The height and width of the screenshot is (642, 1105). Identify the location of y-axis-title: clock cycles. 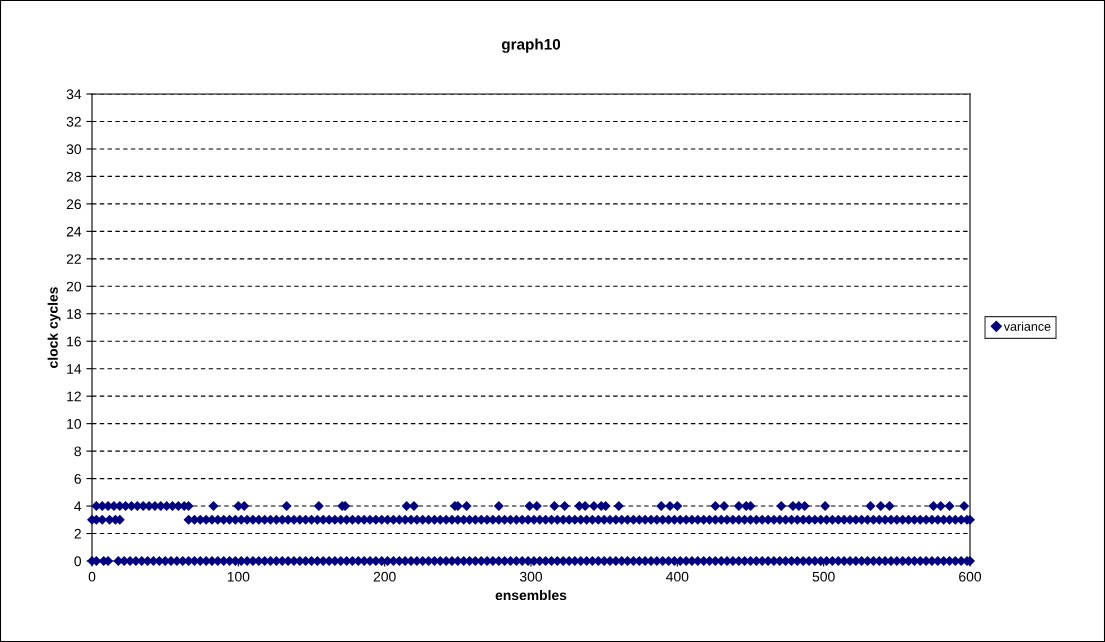
(54, 327).